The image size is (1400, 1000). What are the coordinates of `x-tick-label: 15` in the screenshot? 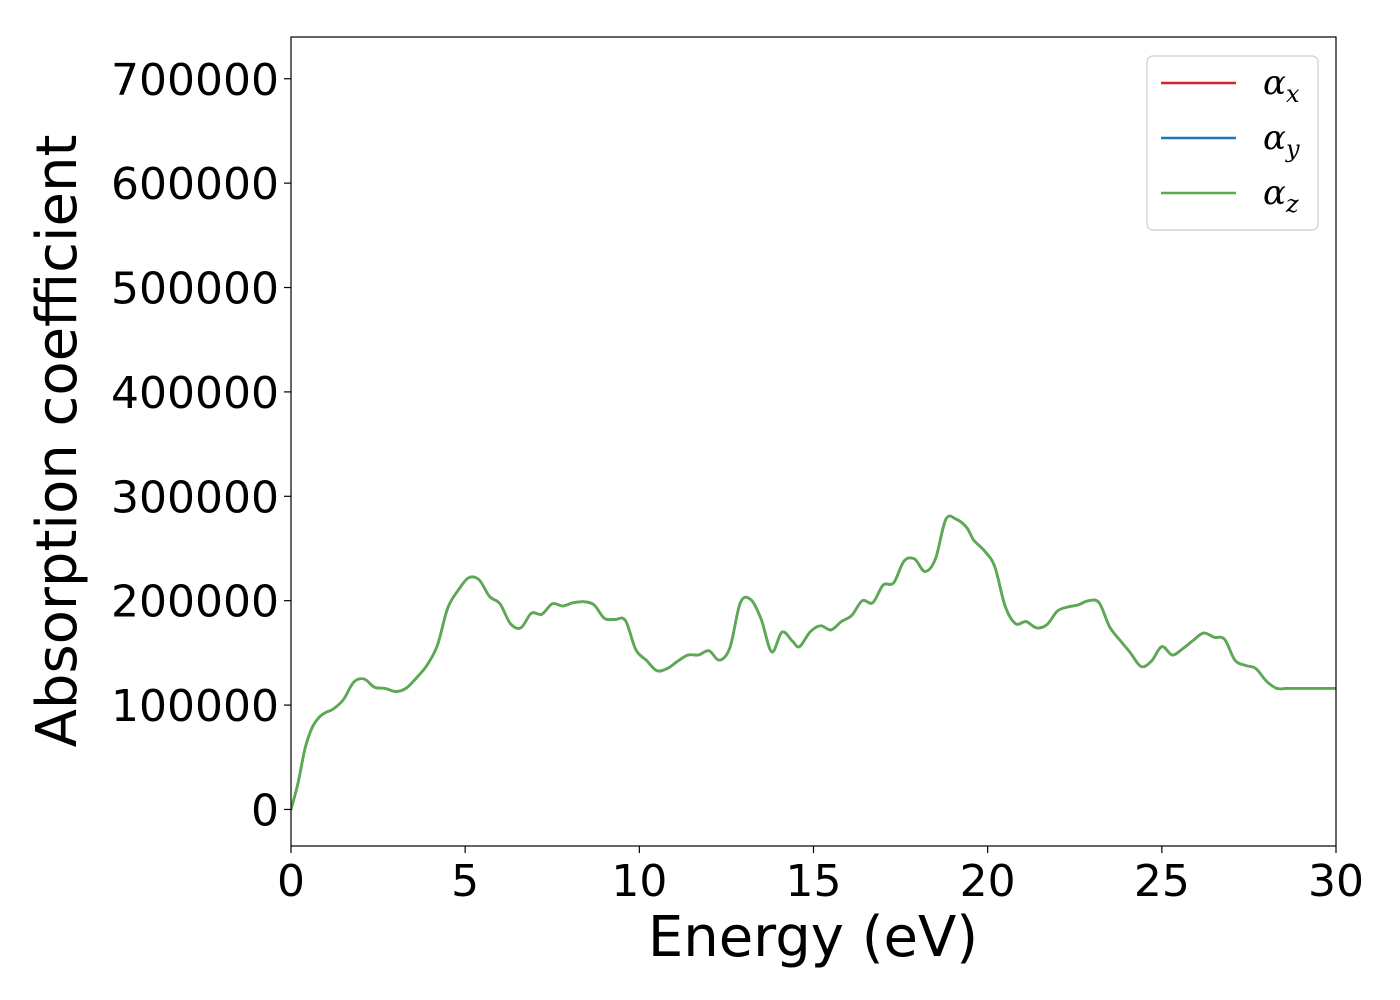 It's located at (814, 881).